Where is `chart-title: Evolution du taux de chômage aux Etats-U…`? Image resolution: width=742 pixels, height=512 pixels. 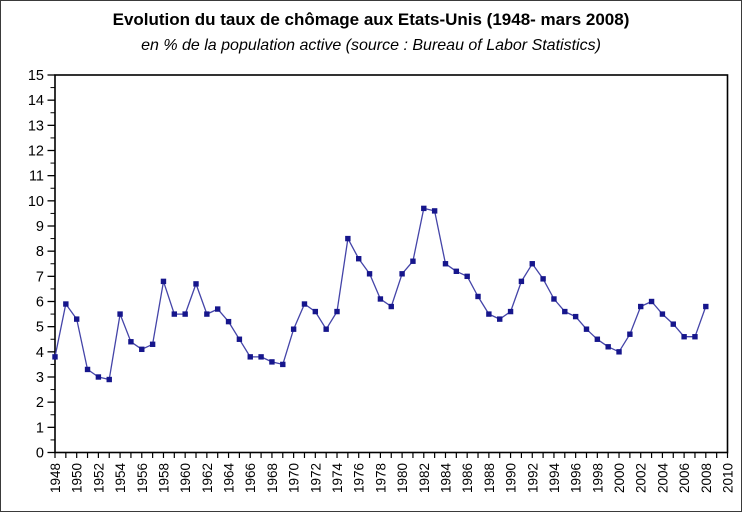
chart-title: Evolution du taux de chômage aux Etats-U… is located at coordinates (371, 19).